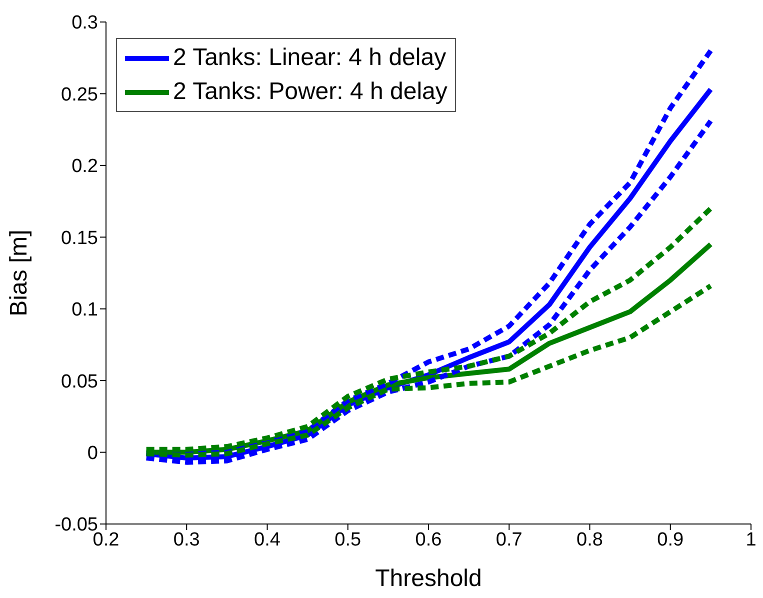 The height and width of the screenshot is (598, 763). What do you see at coordinates (589, 539) in the screenshot?
I see `x-tick-label: 0.8` at bounding box center [589, 539].